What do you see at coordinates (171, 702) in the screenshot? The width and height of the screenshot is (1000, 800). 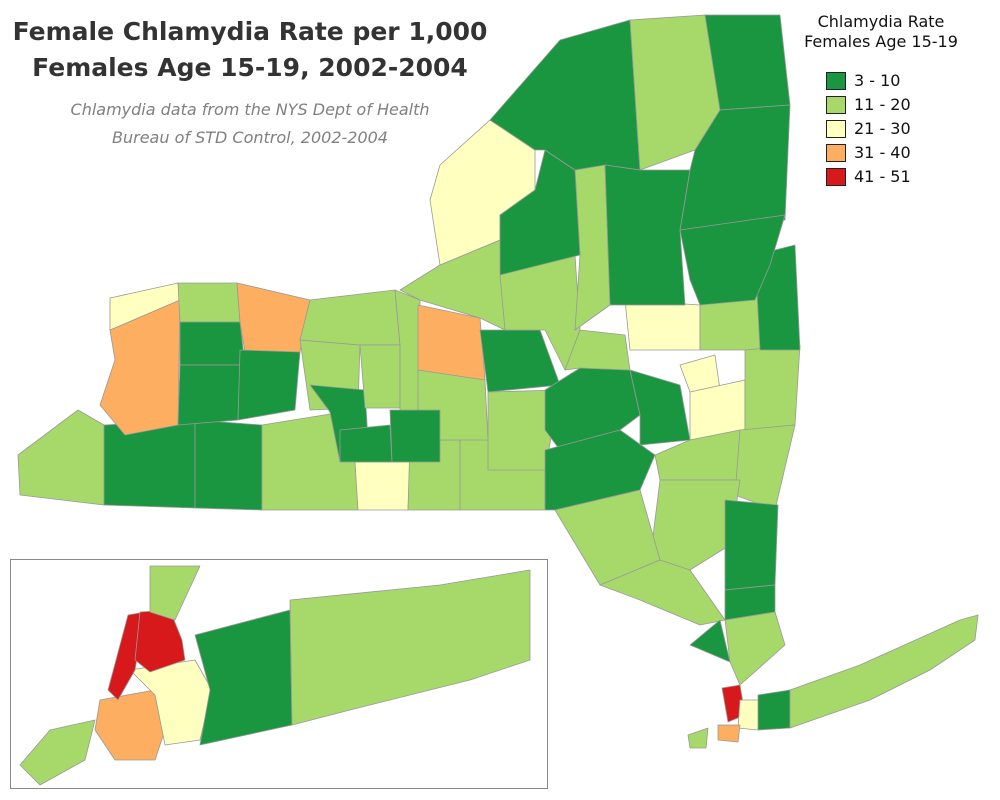 I see `inset-county-queens` at bounding box center [171, 702].